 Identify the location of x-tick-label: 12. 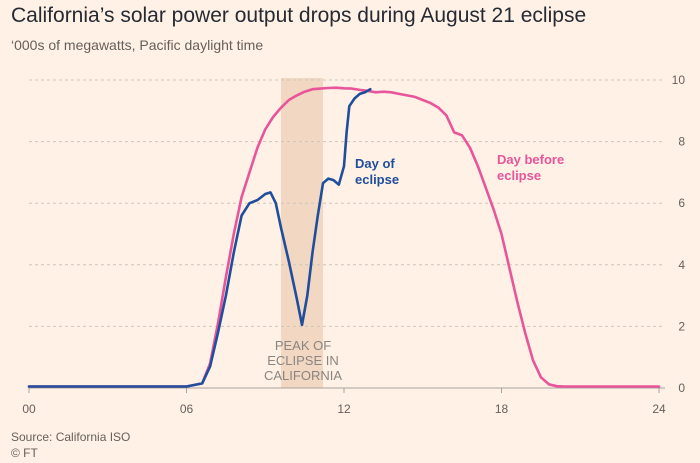
(344, 409).